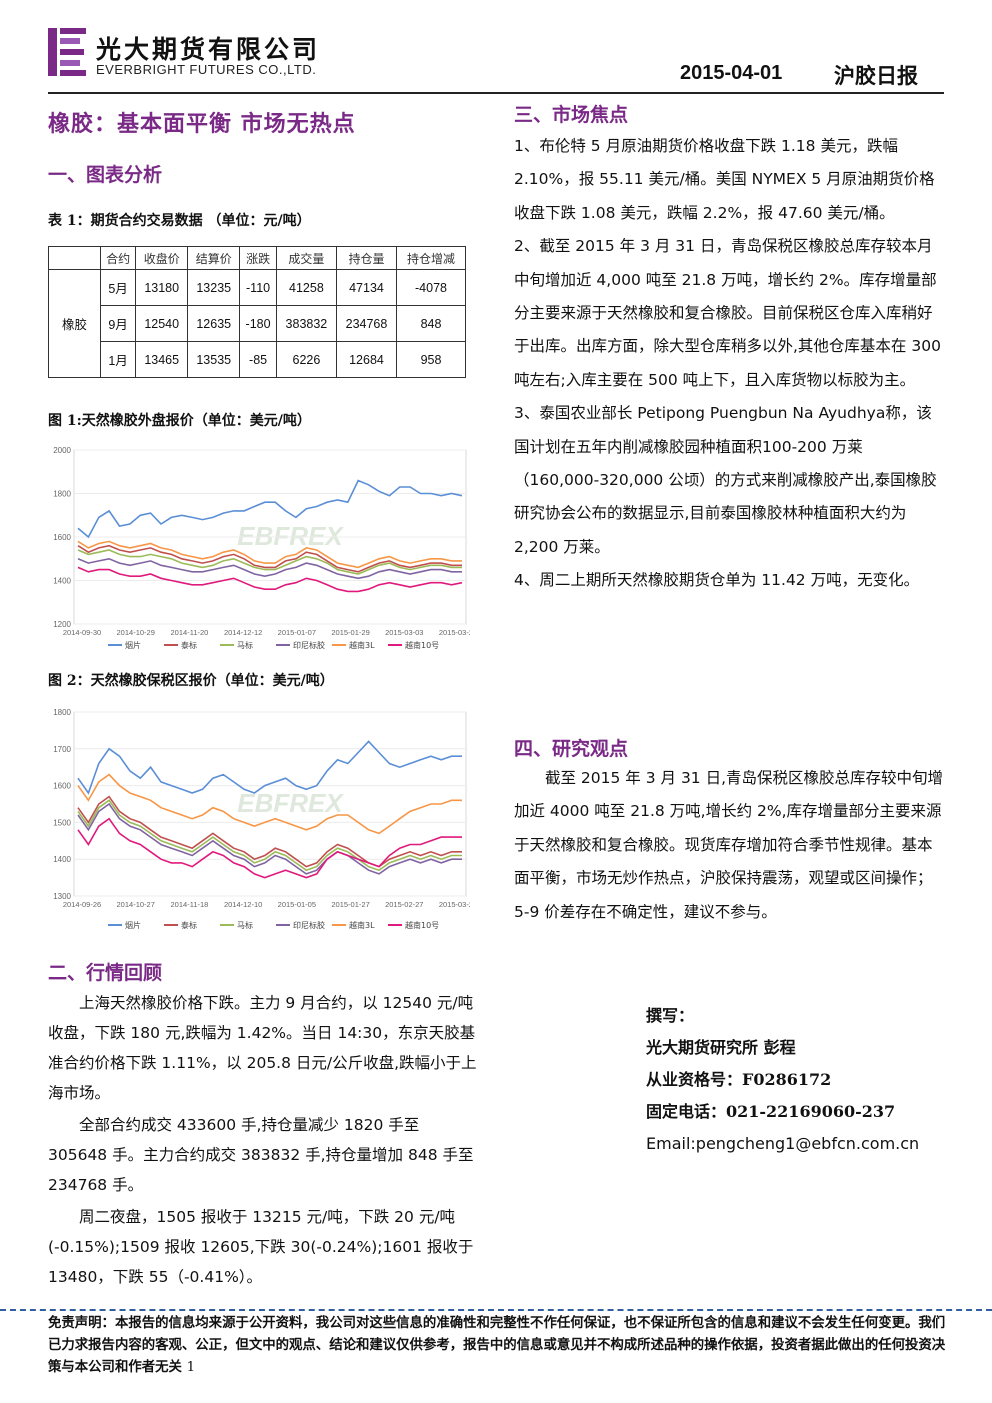 This screenshot has width=992, height=1403. I want to click on x-tick-label: 2014-11-18, so click(190, 904).